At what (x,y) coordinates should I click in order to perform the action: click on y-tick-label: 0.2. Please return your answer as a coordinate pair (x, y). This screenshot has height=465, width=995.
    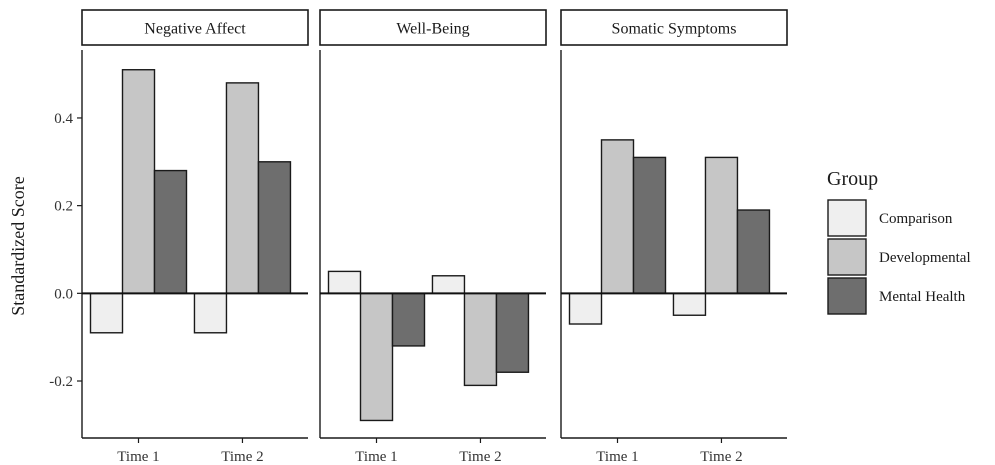
    Looking at the image, I should click on (63, 207).